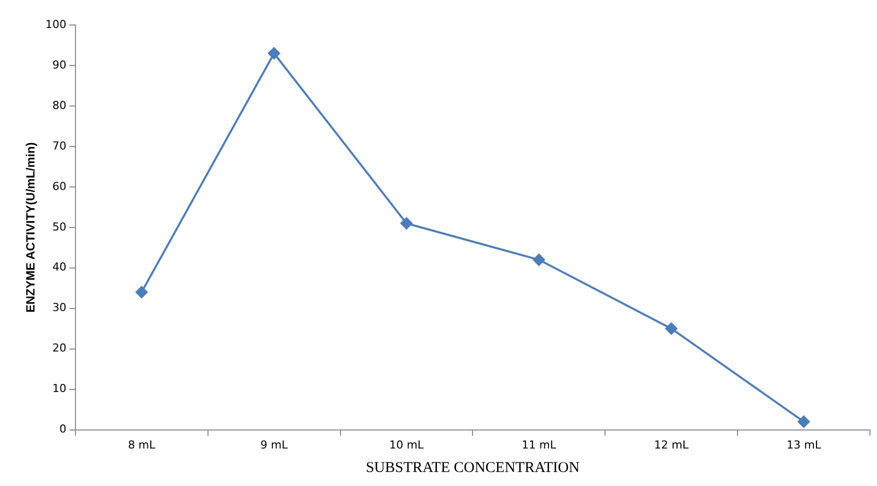 This screenshot has height=486, width=877. Describe the element at coordinates (59, 348) in the screenshot. I see `y-tick-label: 20` at that location.